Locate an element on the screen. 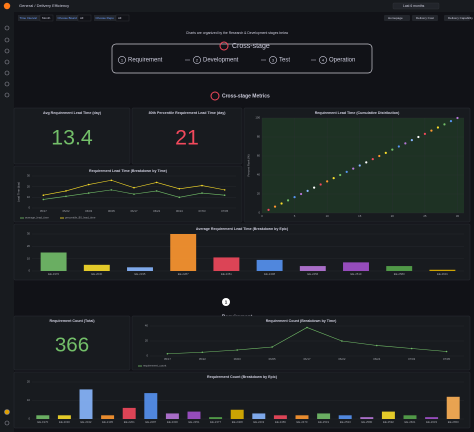 The width and height of the screenshot is (474, 432). x-tick-label: 06/17 is located at coordinates (307, 359).